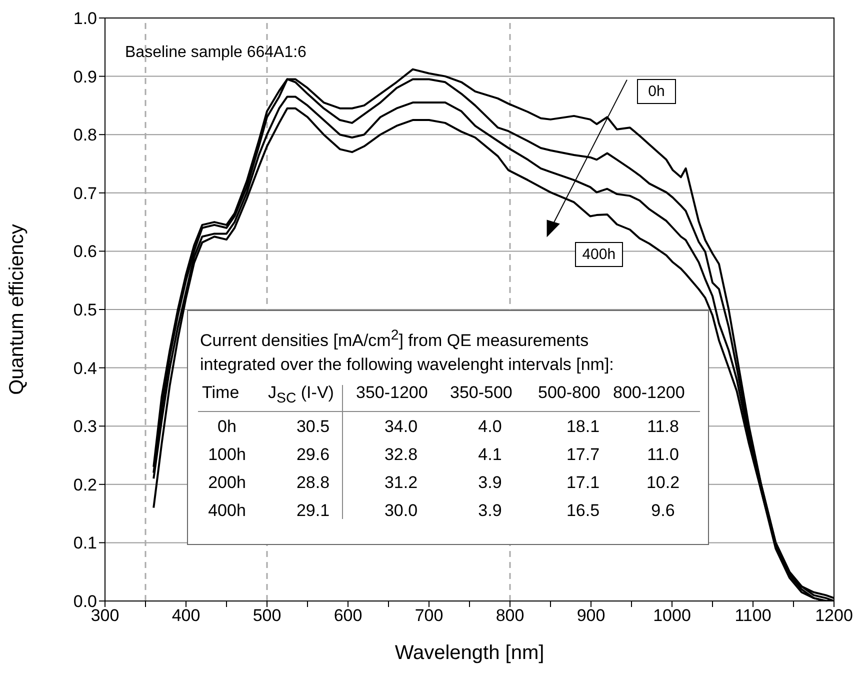 The width and height of the screenshot is (864, 679). Describe the element at coordinates (227, 454) in the screenshot. I see `annotation: 100h` at that location.